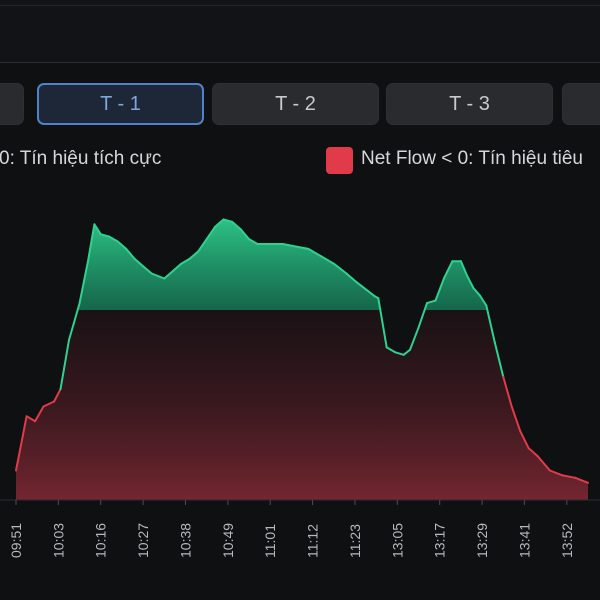 This screenshot has width=600, height=600. I want to click on x-tick-label: 09:51, so click(16, 540).